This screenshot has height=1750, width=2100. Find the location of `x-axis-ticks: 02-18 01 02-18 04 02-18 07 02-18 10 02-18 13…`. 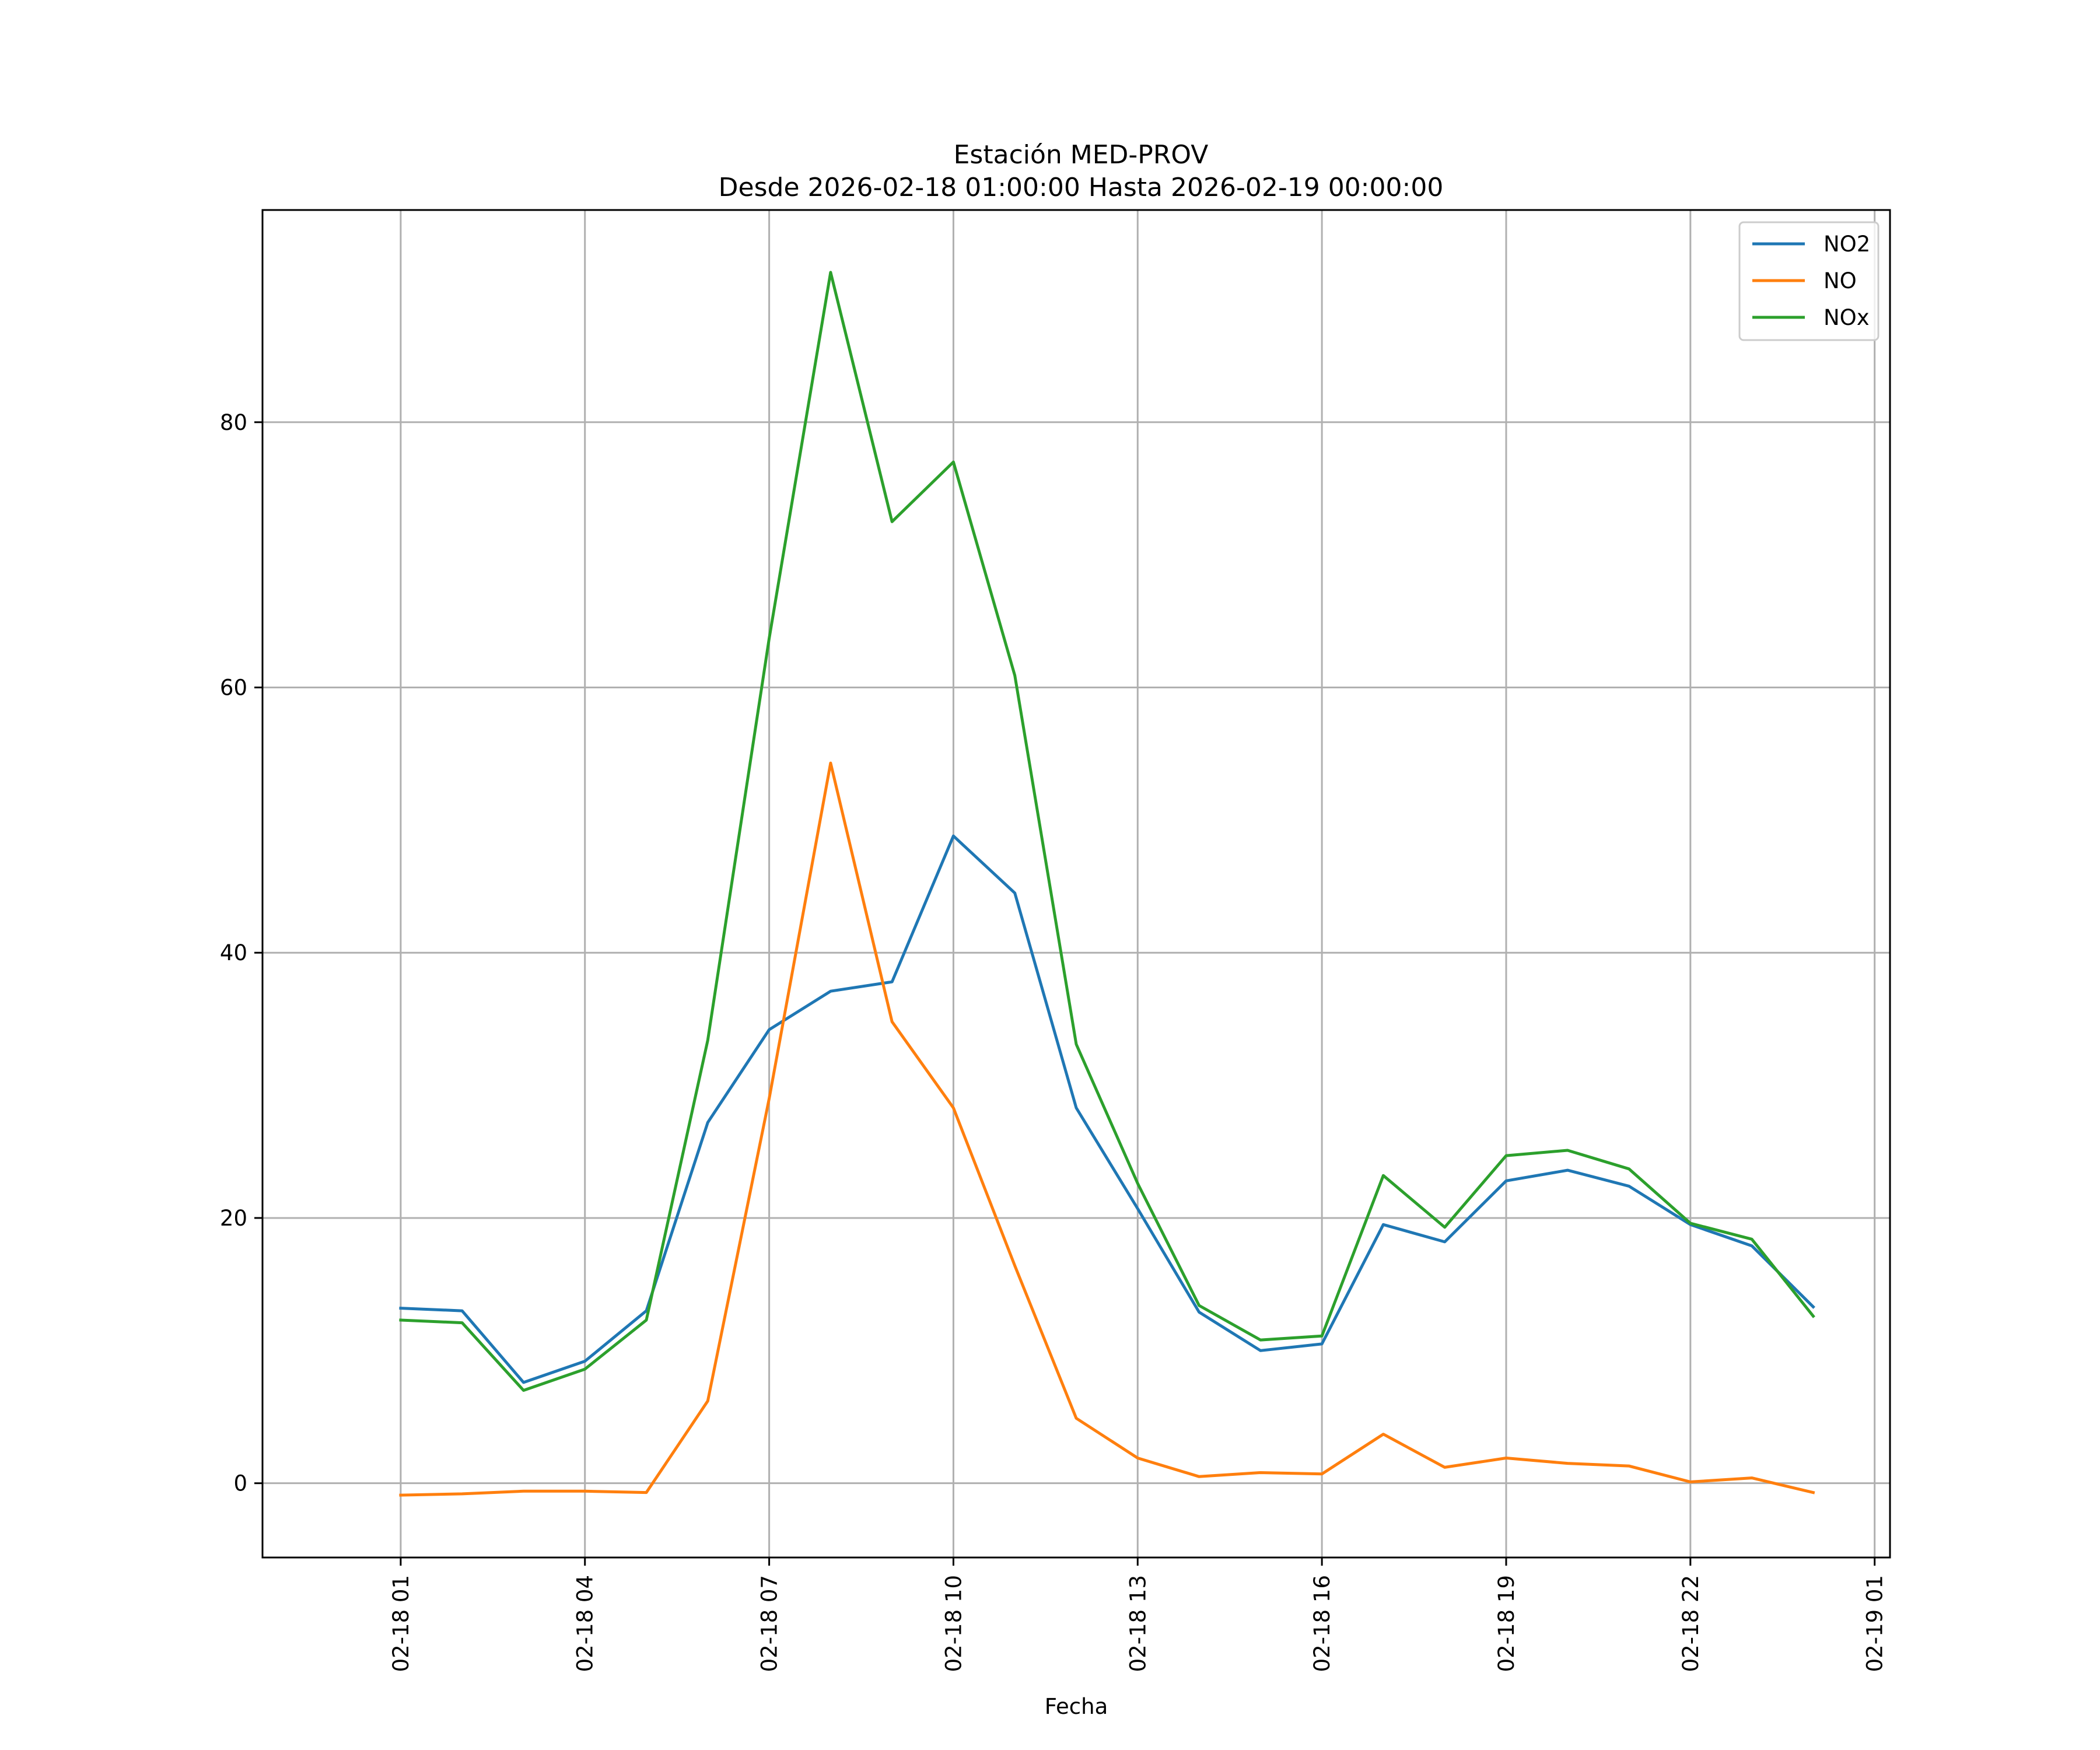

x-axis-ticks: 02-18 01 02-18 04 02-18 07 02-18 10 02-18 13… is located at coordinates (1138, 1615).